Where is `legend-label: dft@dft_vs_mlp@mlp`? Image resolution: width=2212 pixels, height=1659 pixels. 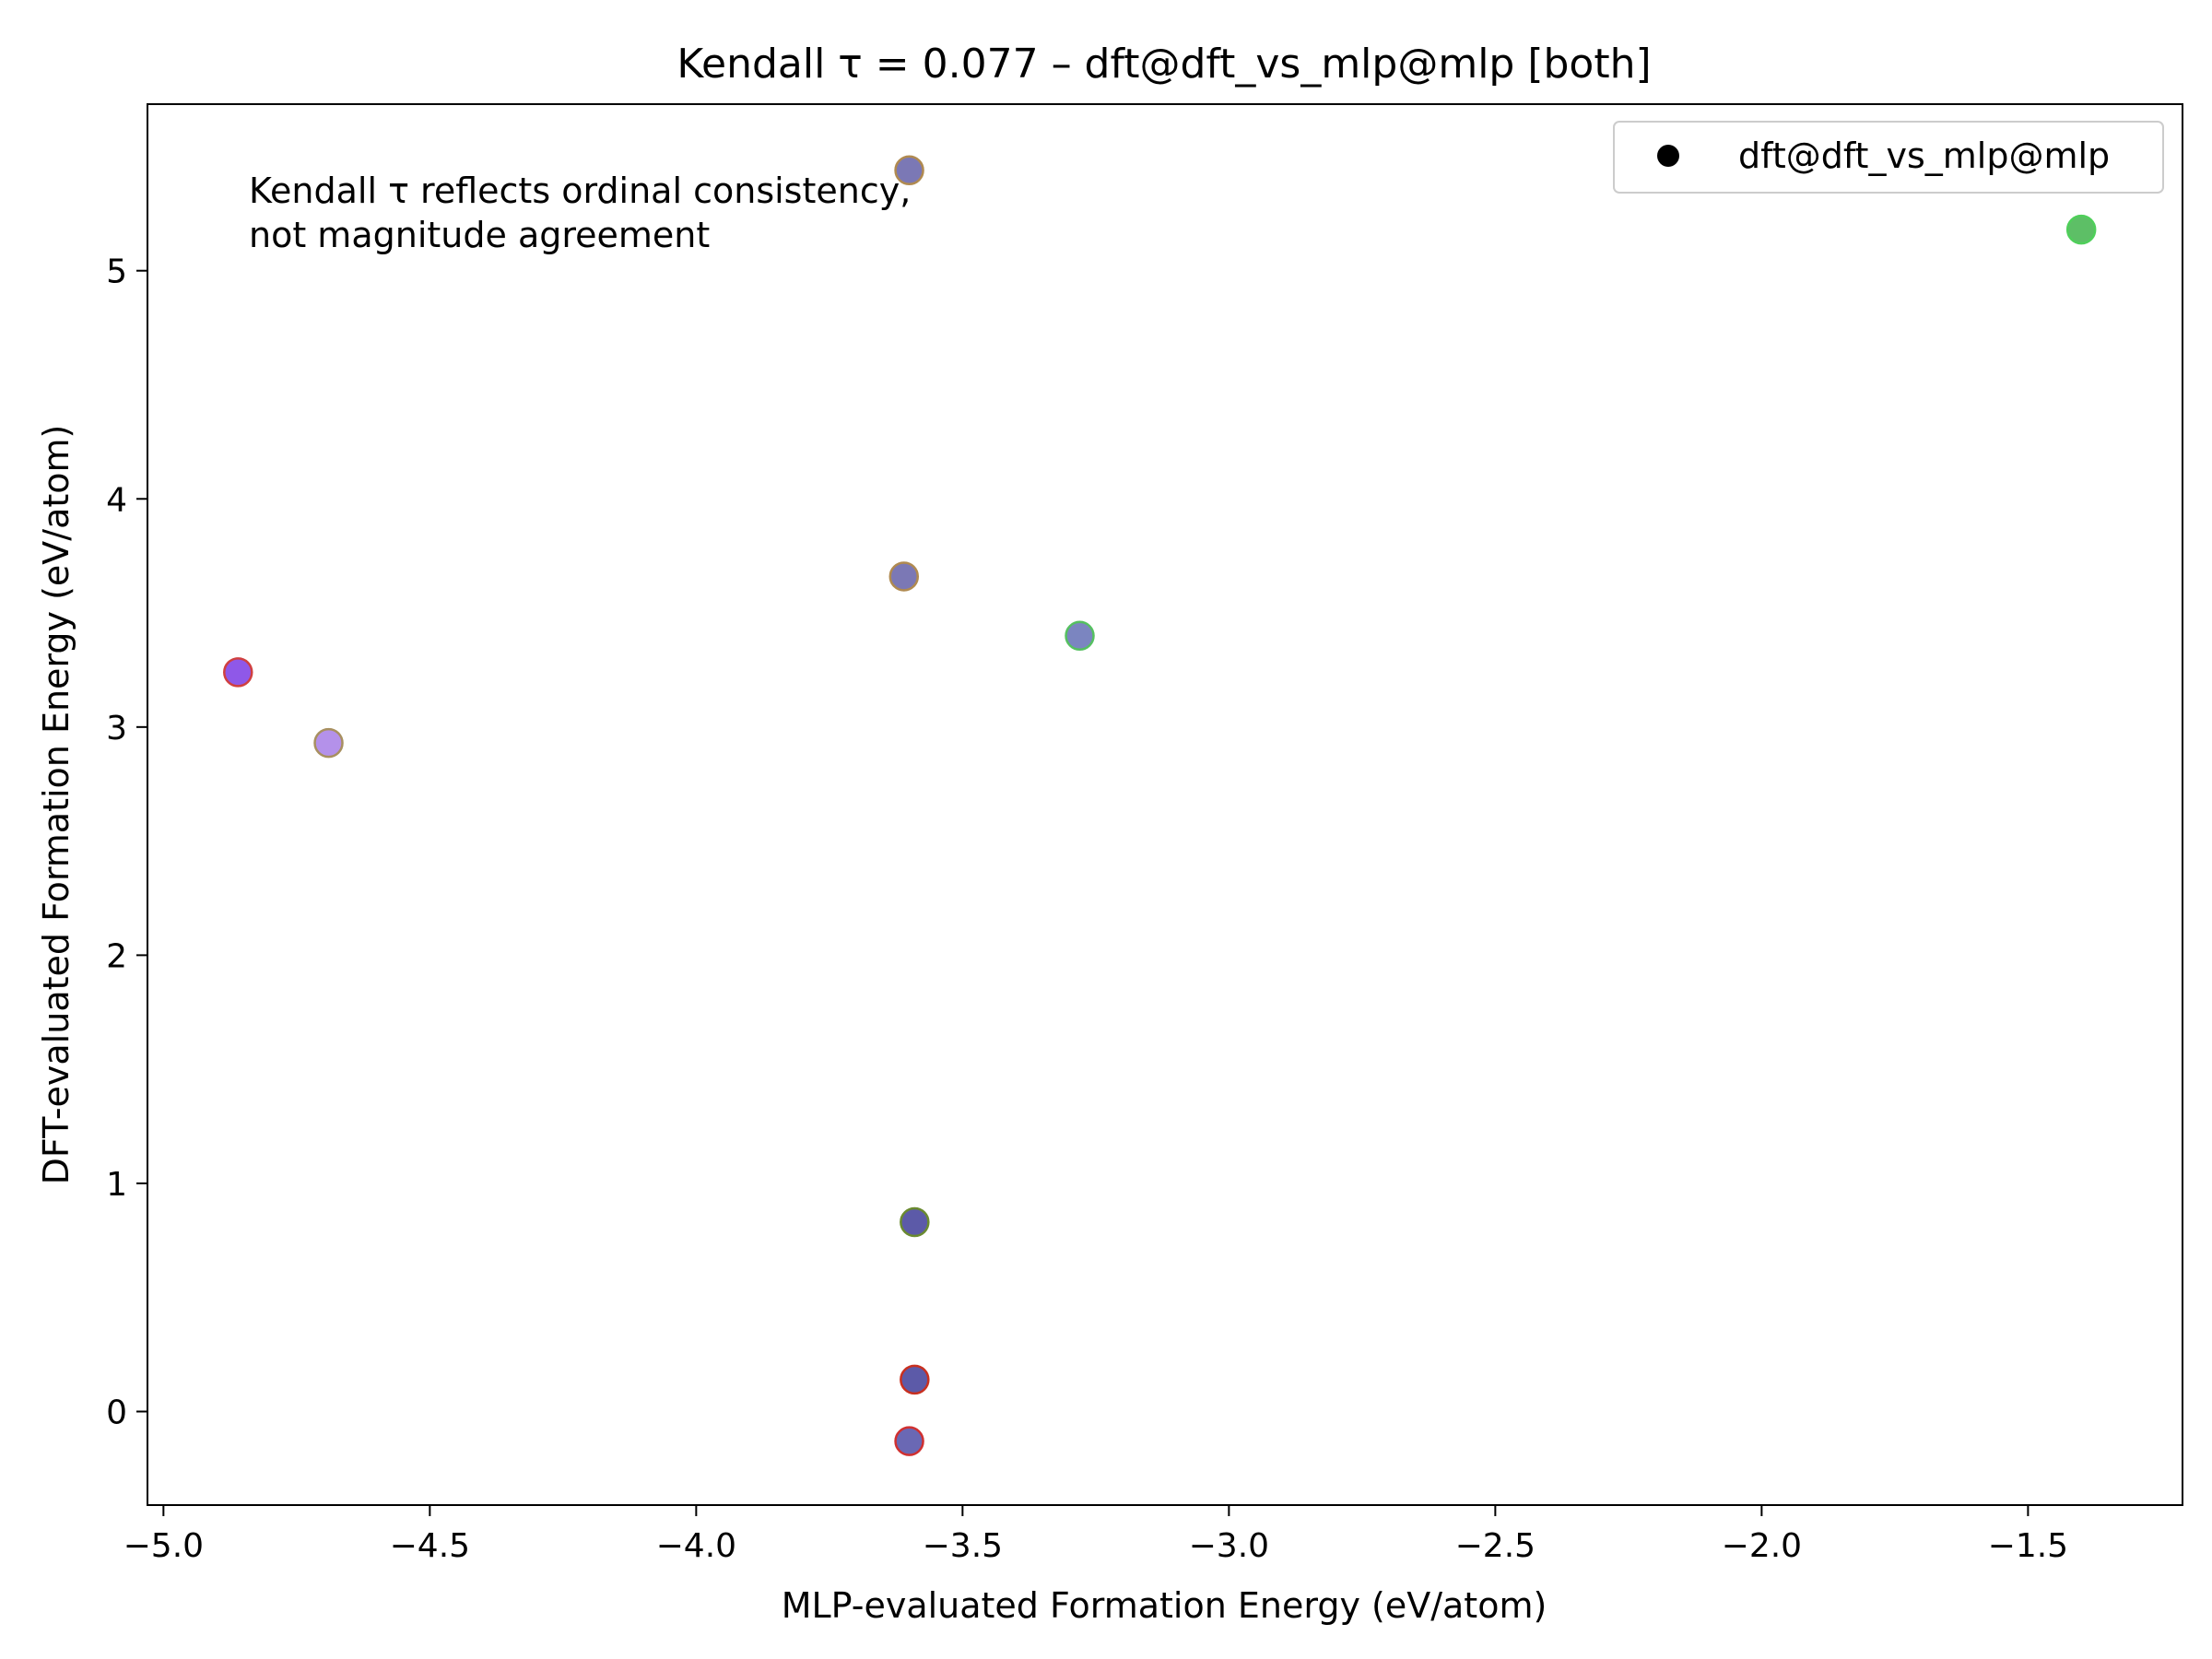 legend-label: dft@dft_vs_mlp@mlp is located at coordinates (1924, 155).